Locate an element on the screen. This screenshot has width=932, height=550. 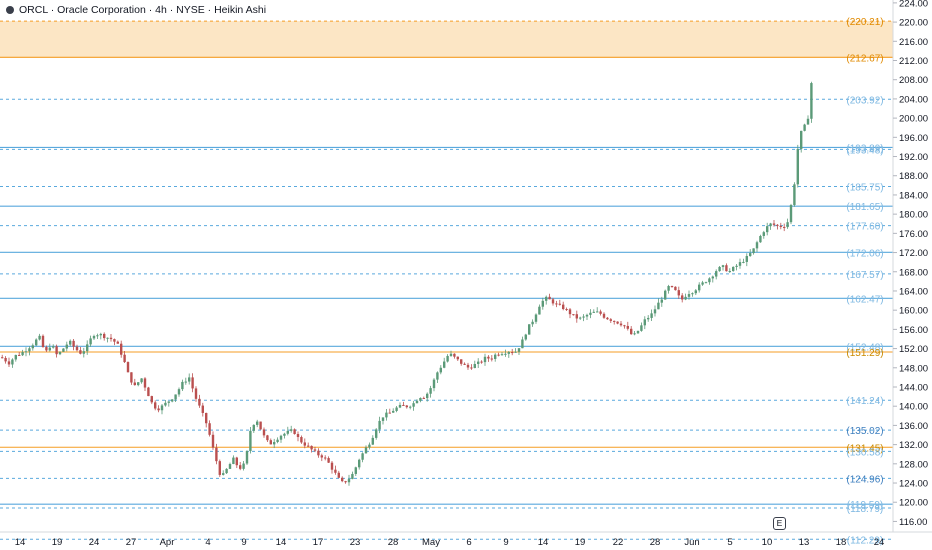
time-axis-tick-label: 28 is located at coordinates (655, 542).